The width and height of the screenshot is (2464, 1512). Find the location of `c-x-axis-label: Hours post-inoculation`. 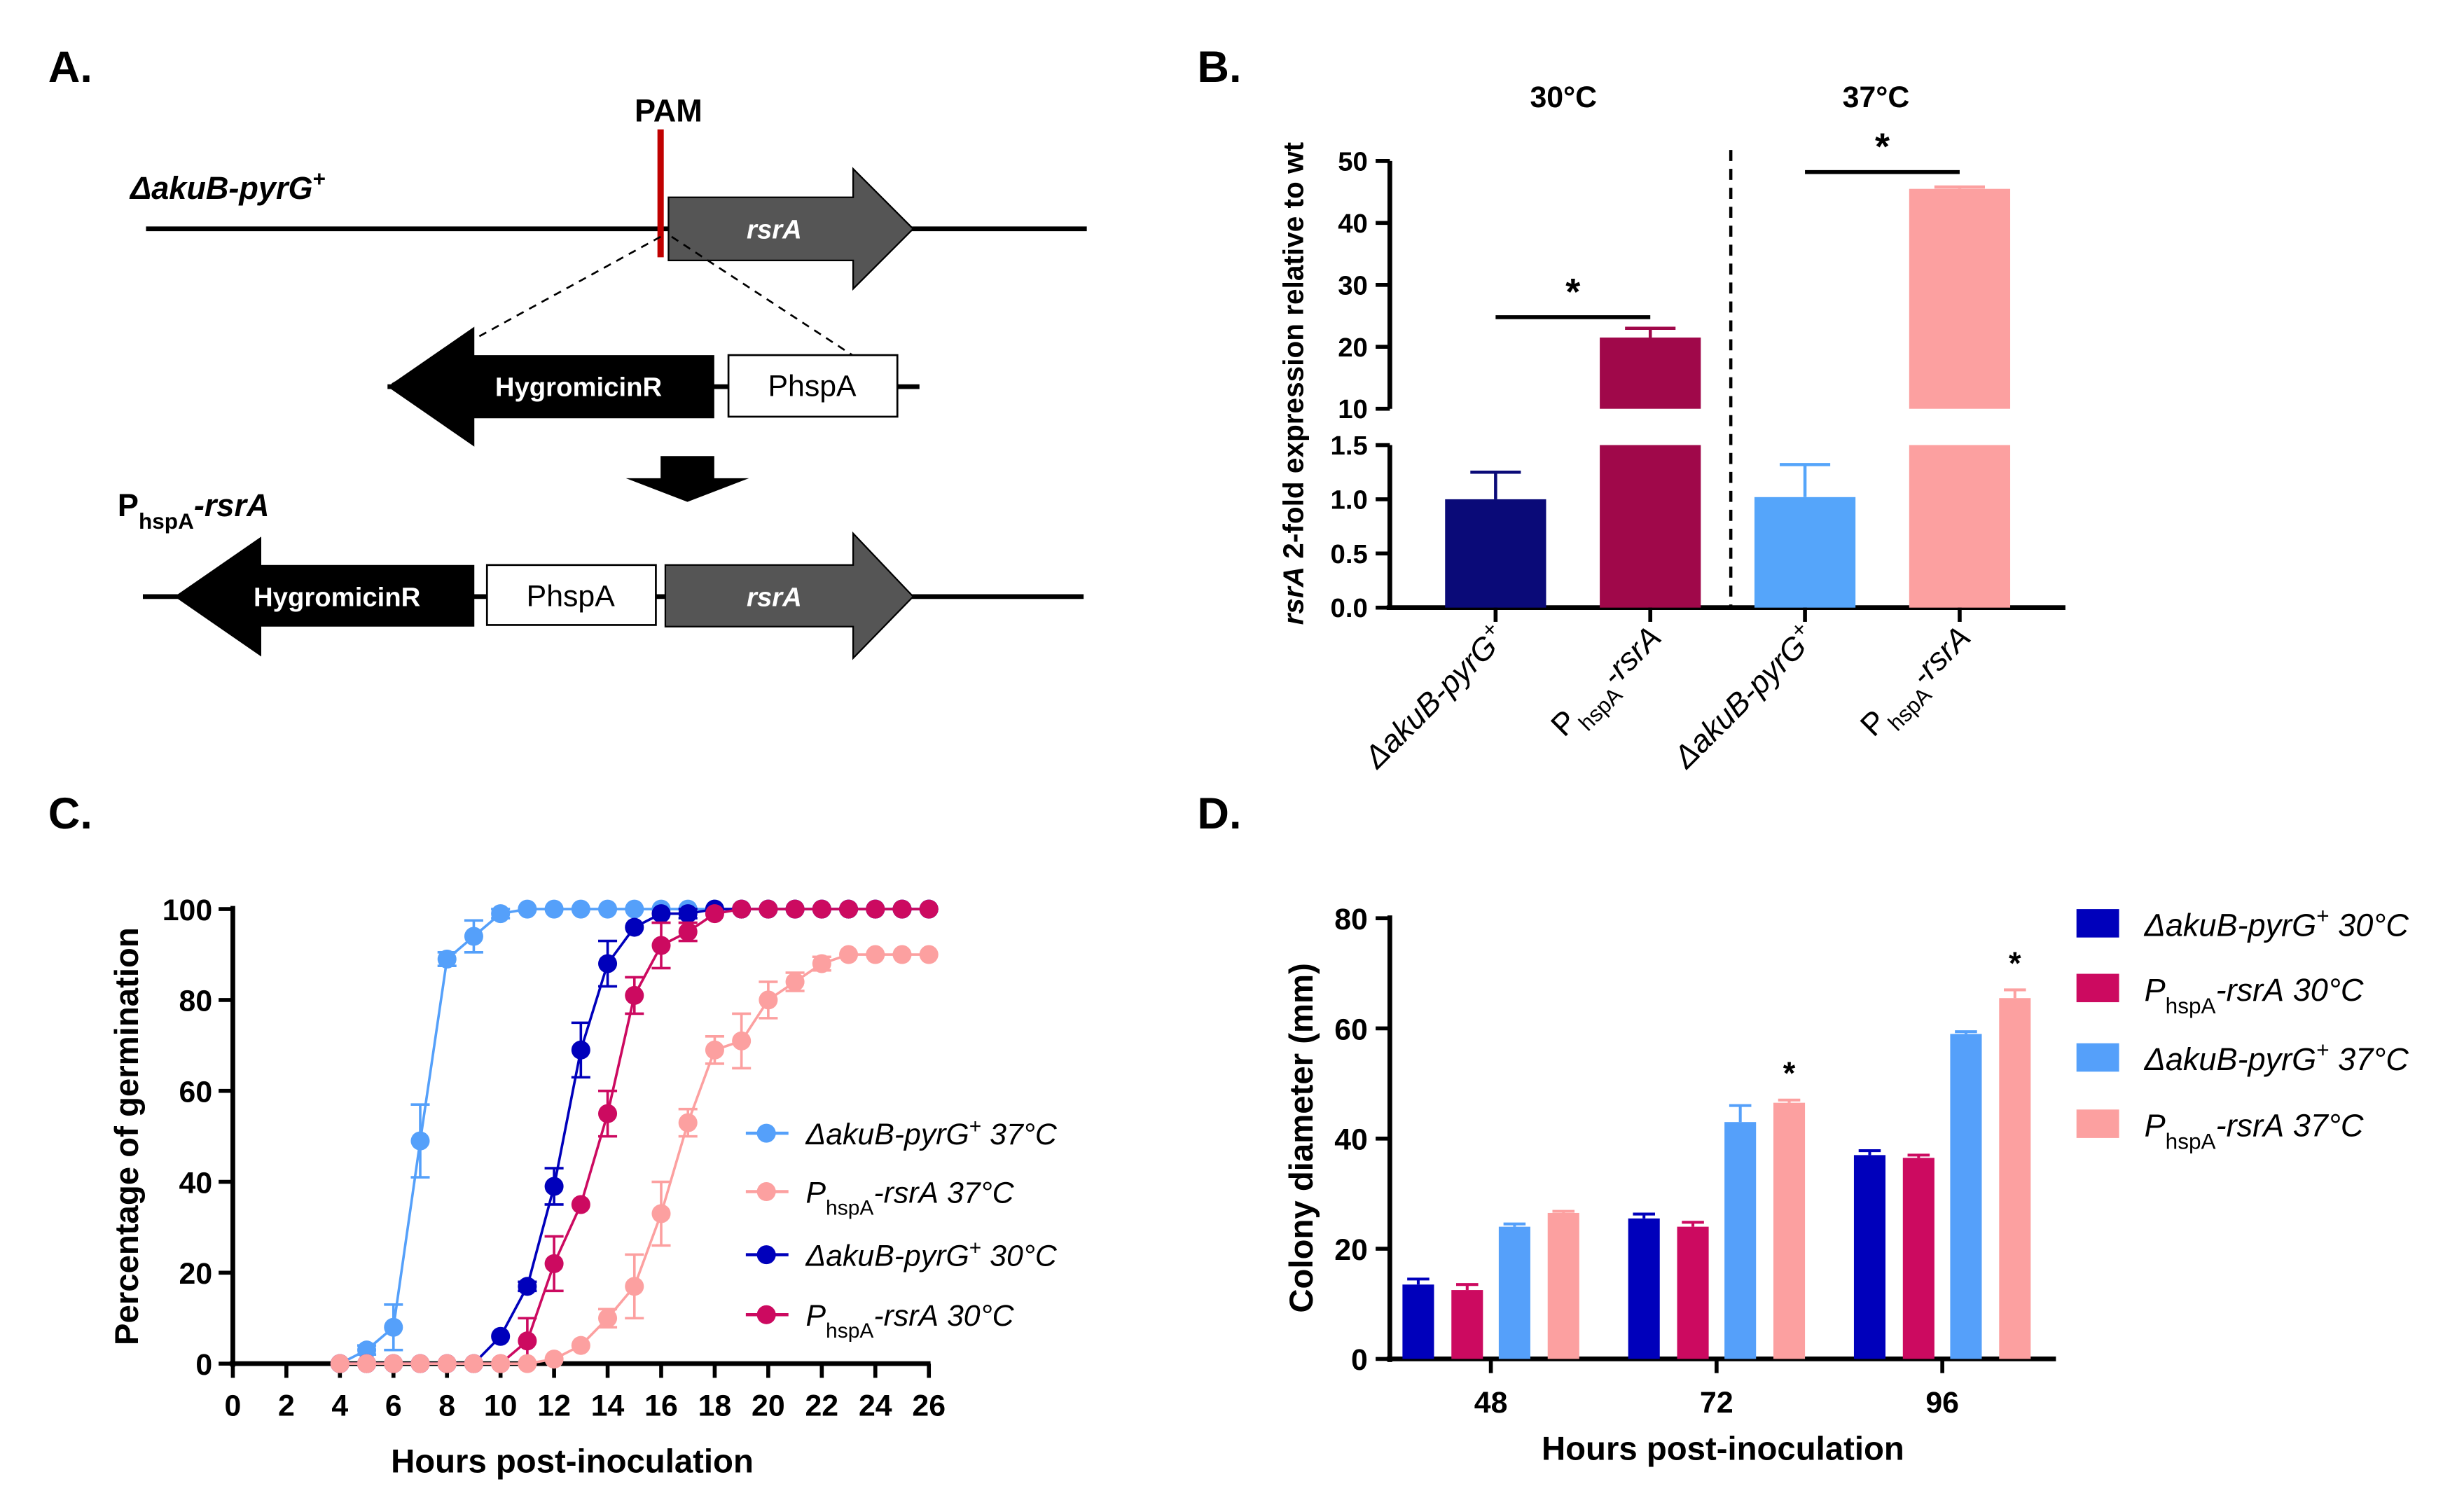

c-x-axis-label: Hours post-inoculation is located at coordinates (572, 1462).